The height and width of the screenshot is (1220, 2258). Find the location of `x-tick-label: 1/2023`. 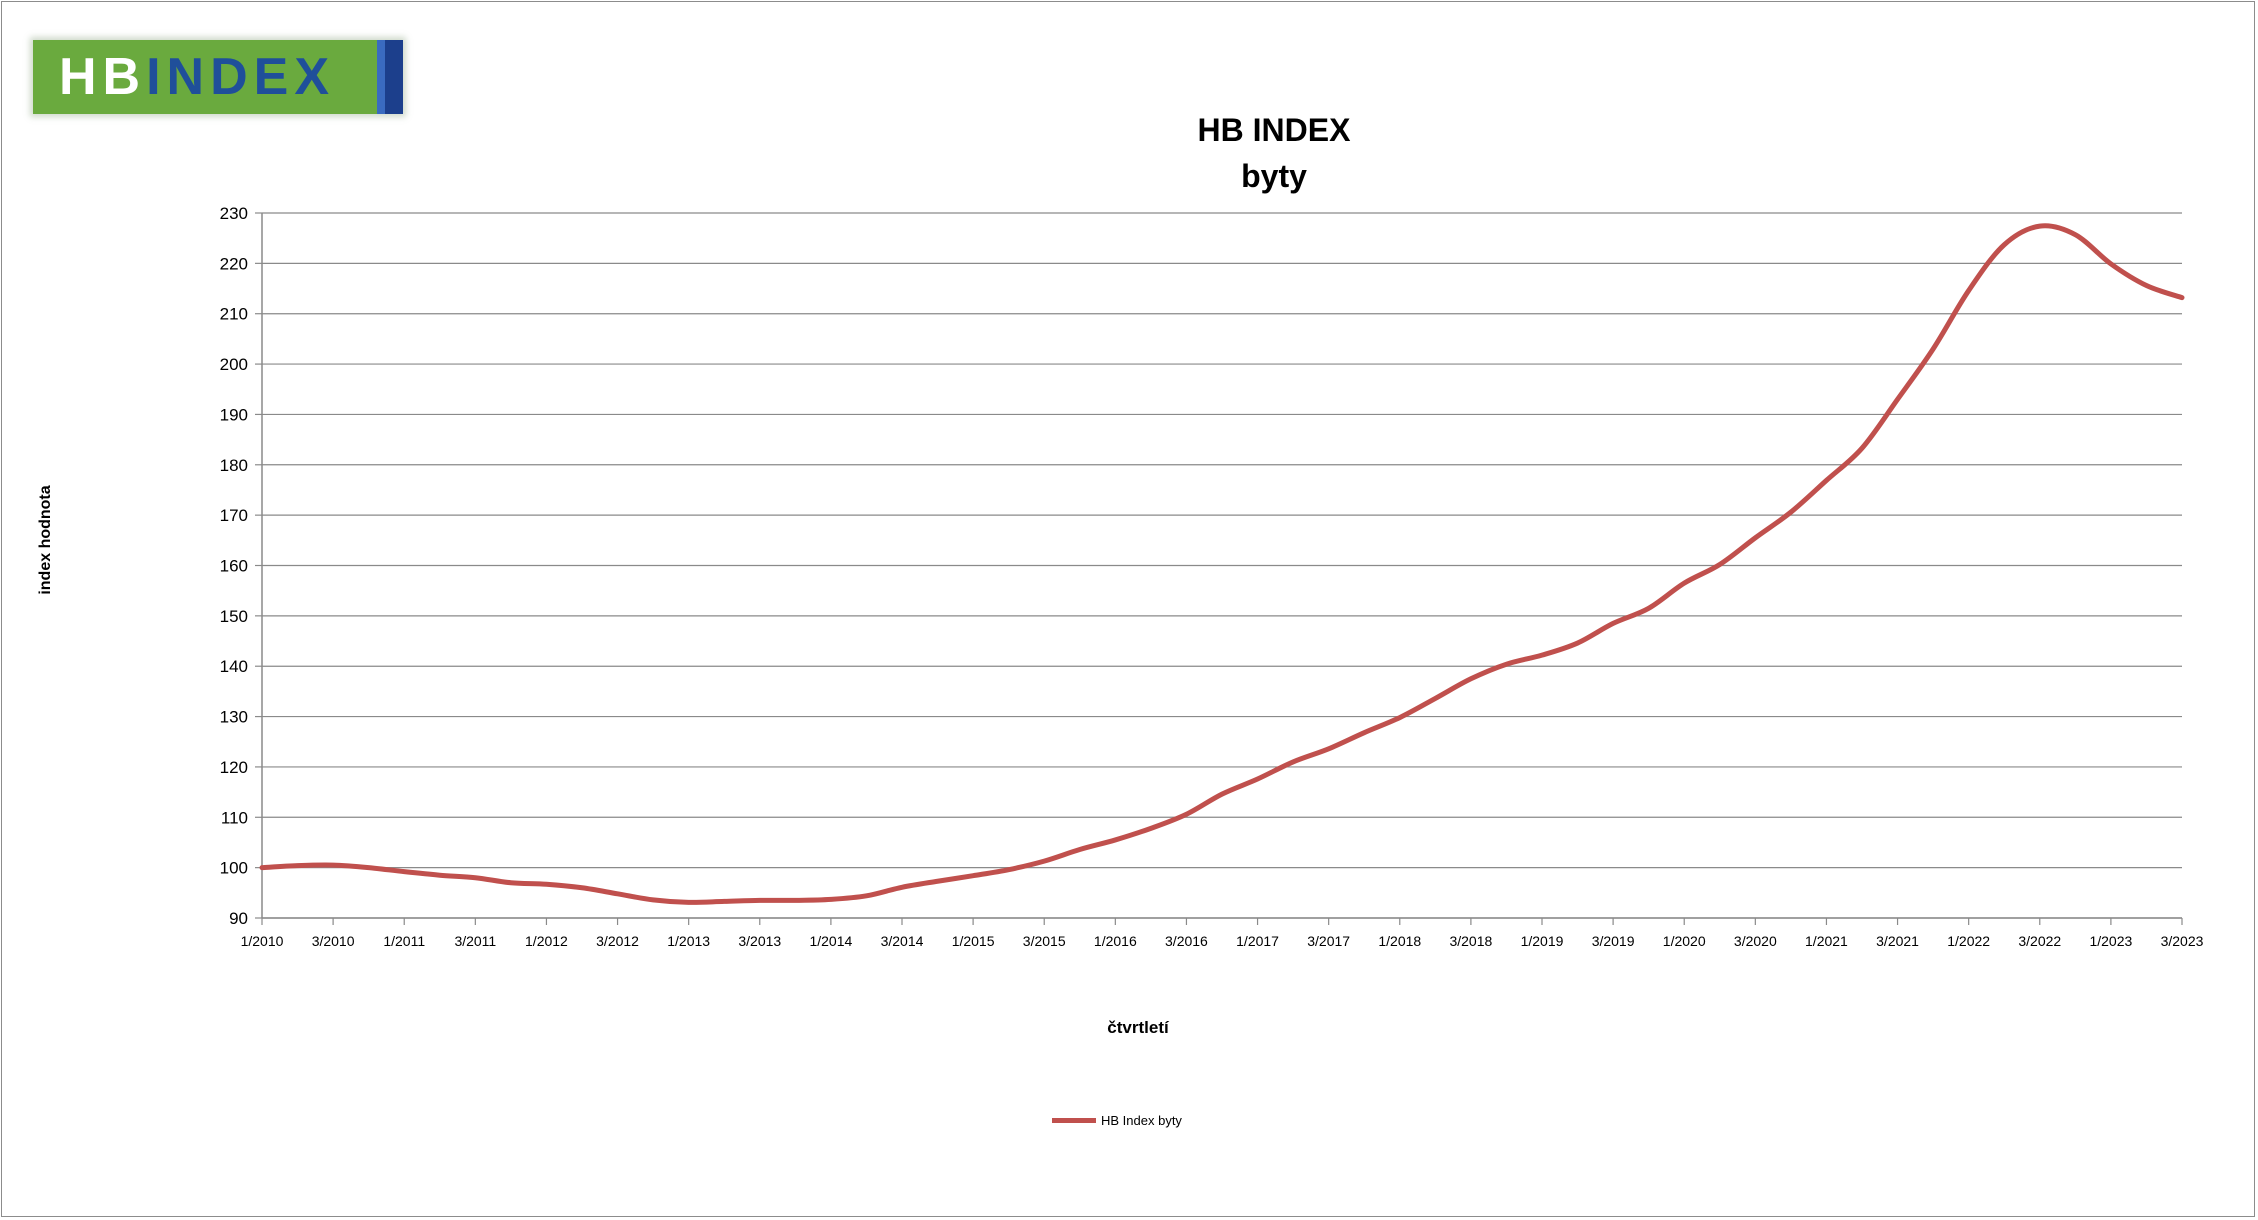

x-tick-label: 1/2023 is located at coordinates (2110, 941).